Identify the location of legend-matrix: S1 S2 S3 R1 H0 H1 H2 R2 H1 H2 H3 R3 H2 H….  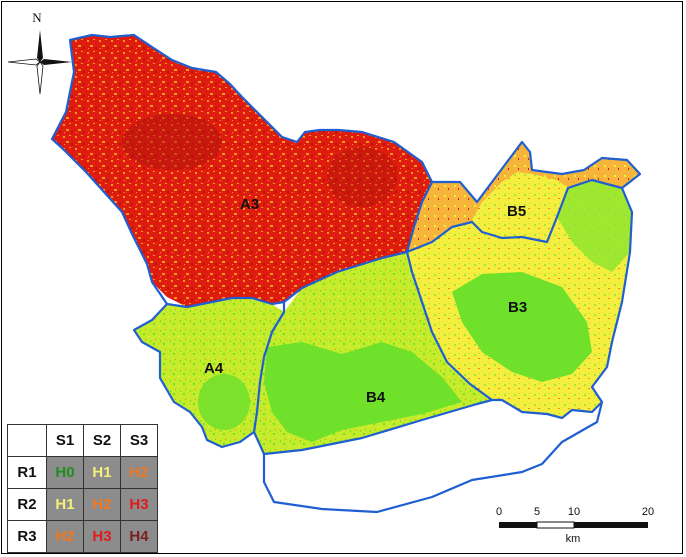
(82, 488).